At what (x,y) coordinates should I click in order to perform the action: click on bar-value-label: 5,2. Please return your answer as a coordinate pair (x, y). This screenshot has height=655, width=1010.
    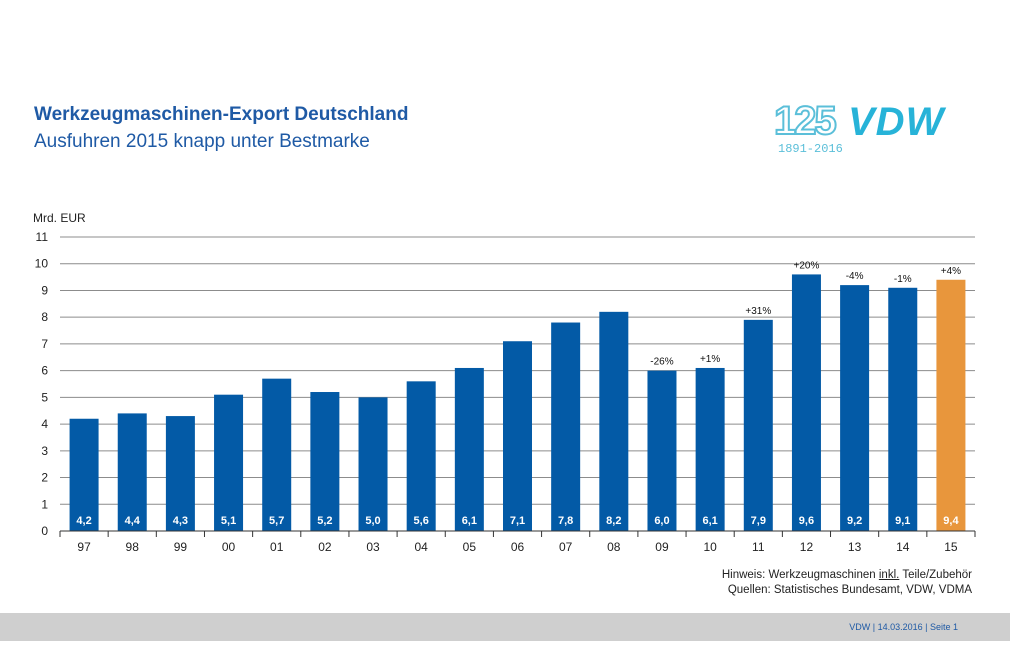
    Looking at the image, I should click on (324, 521).